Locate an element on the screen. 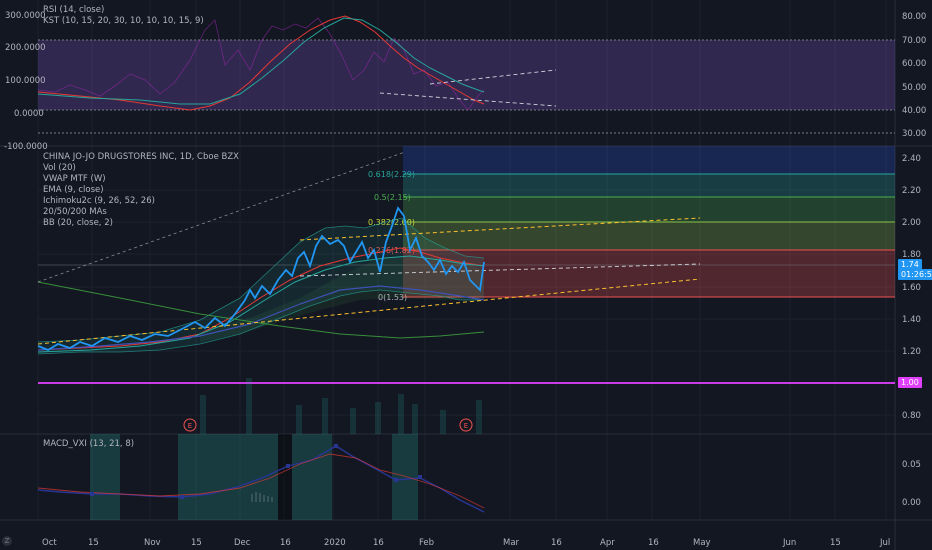  svg-text: Feb is located at coordinates (426, 543).